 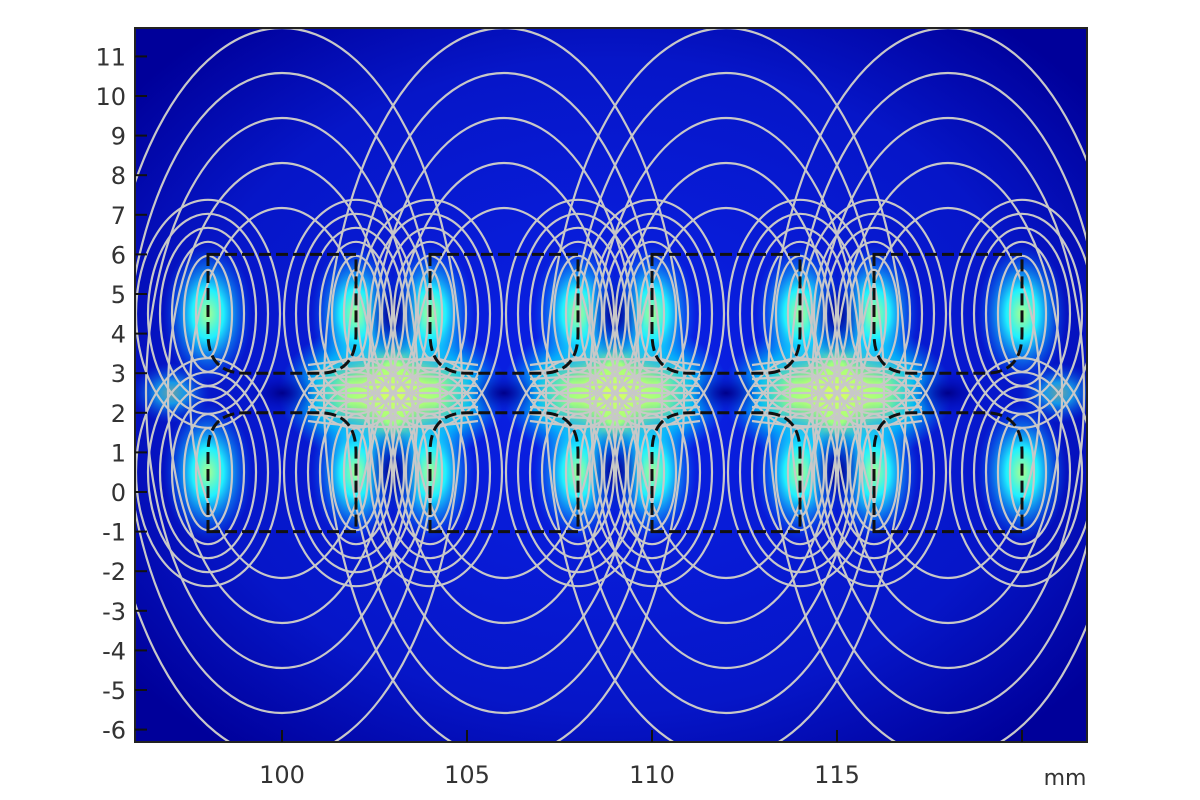 I want to click on y-tick-label: 6, so click(x=118, y=255).